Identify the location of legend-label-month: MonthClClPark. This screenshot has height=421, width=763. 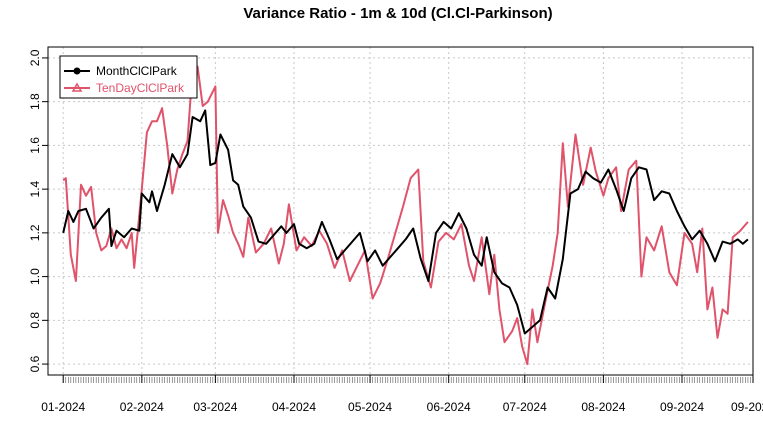
(137, 71).